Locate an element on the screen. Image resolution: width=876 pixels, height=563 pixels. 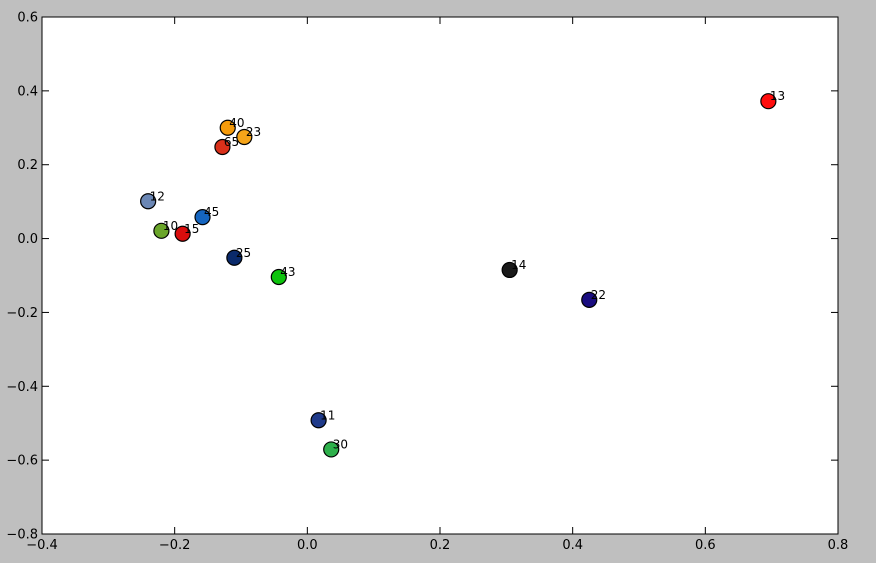
data-point-label: 12 is located at coordinates (157, 196).